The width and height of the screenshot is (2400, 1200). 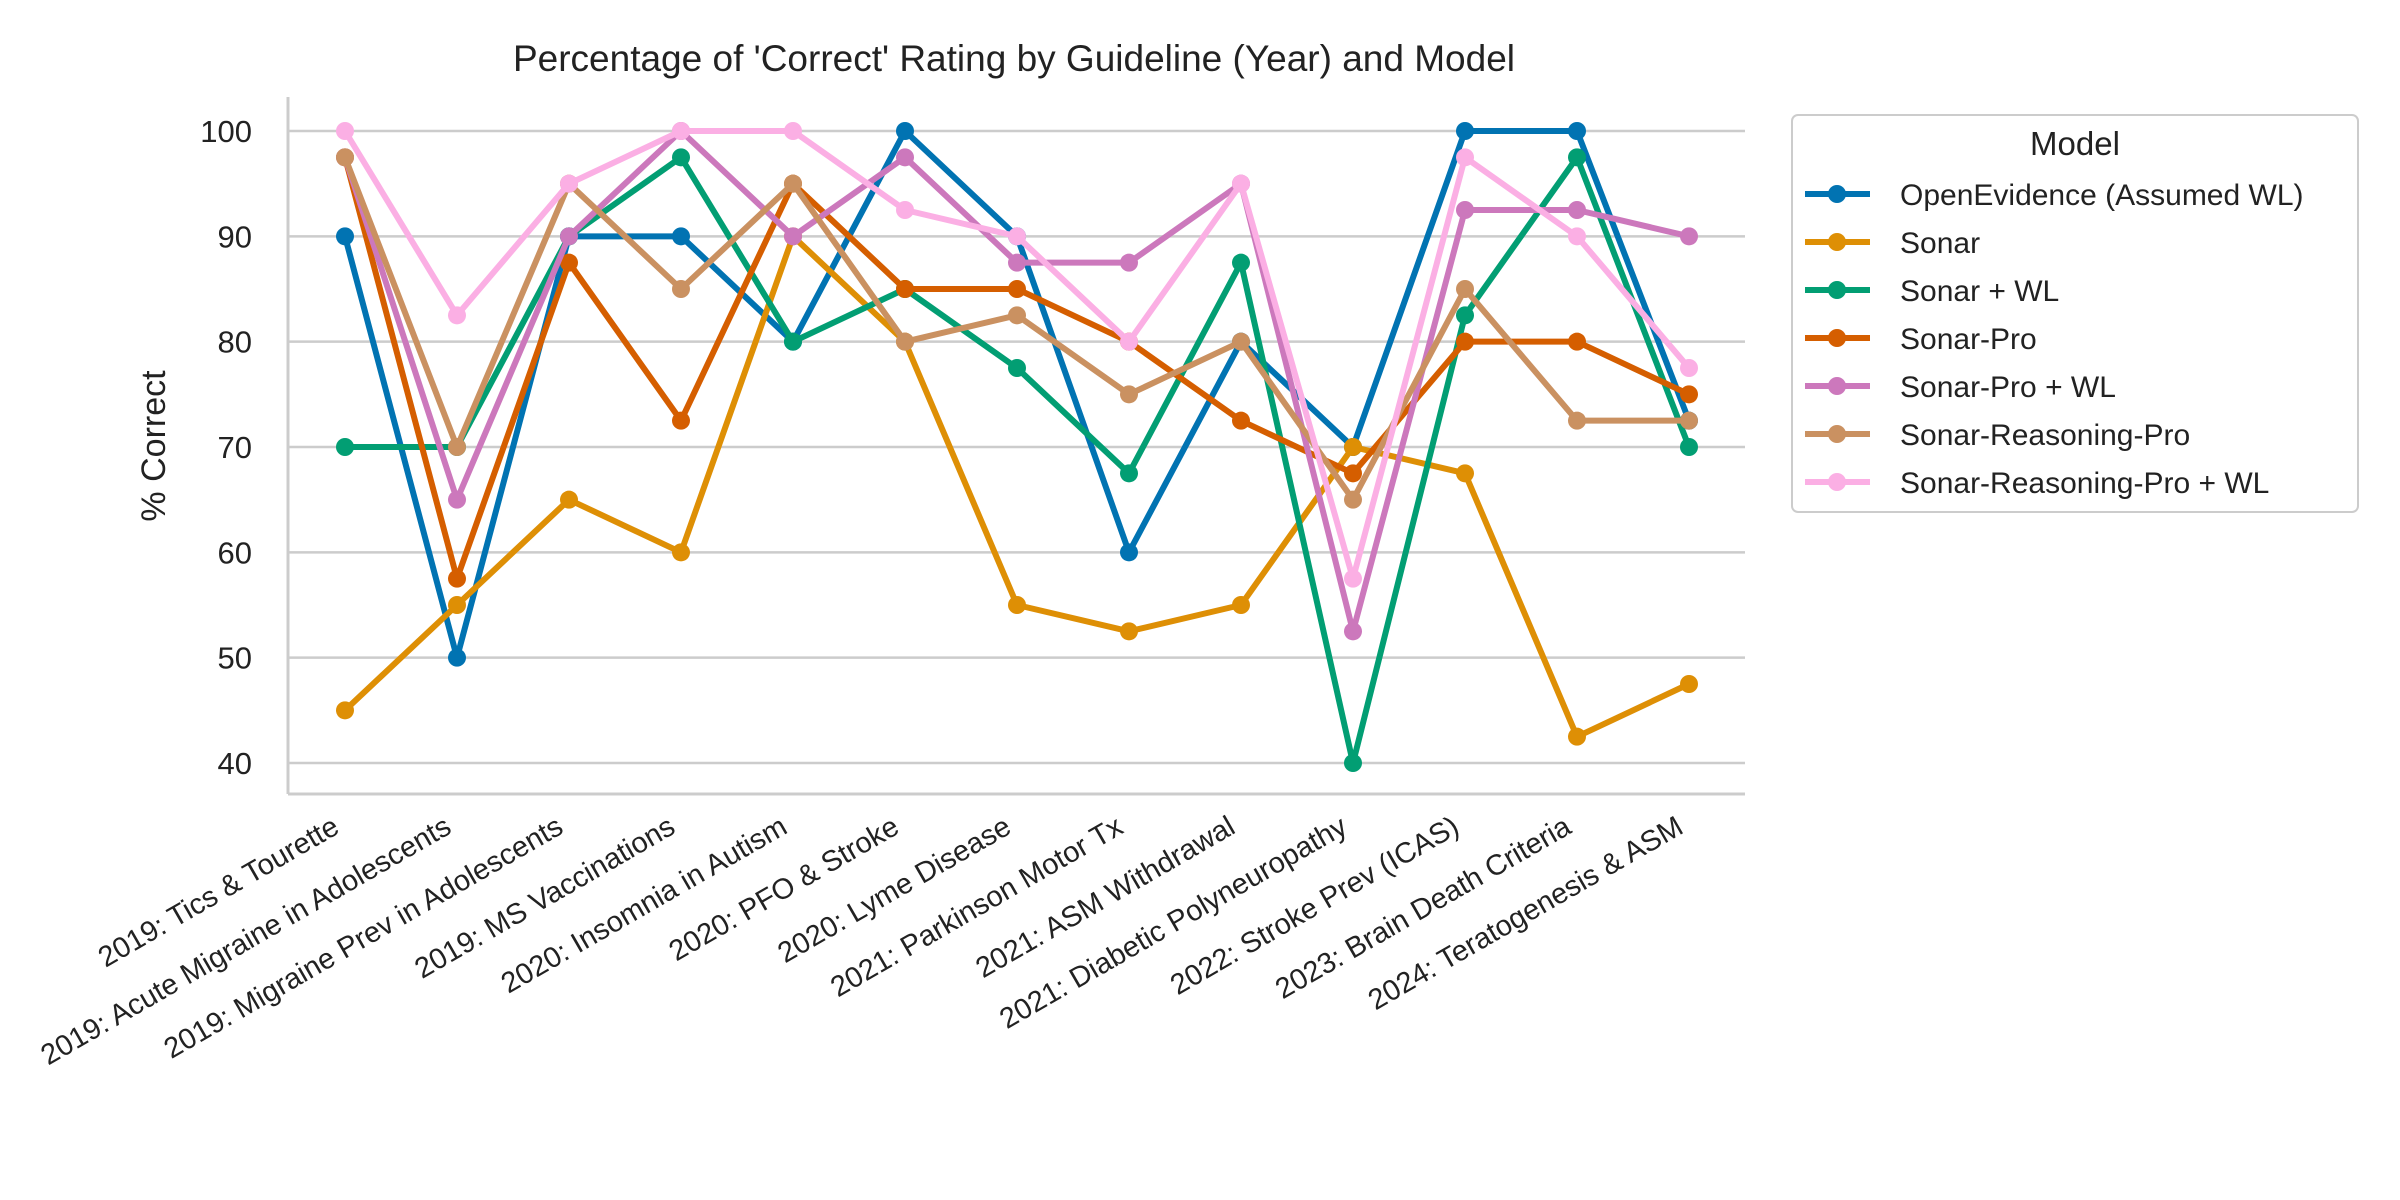 What do you see at coordinates (2075, 143) in the screenshot?
I see `legend-title: Model` at bounding box center [2075, 143].